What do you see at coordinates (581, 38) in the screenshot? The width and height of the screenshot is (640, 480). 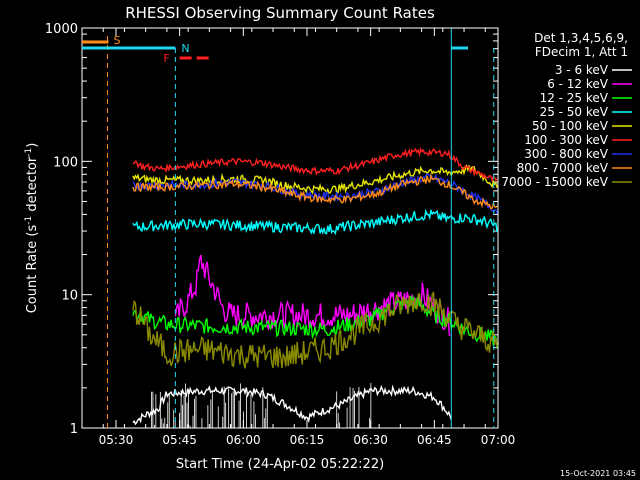 I see `legend-header-line1: Det 1,3,4,5,6,9,` at bounding box center [581, 38].